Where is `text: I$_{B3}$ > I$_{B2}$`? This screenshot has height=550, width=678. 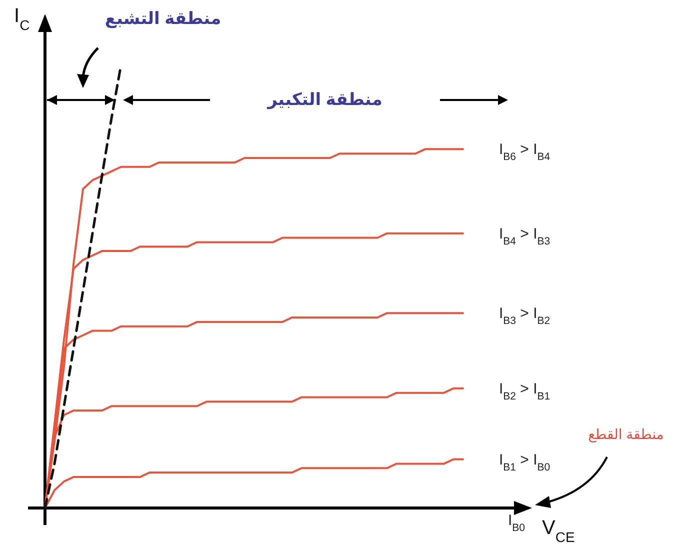 text: I$_{B3}$ > I$_{B2}$ is located at coordinates (524, 316).